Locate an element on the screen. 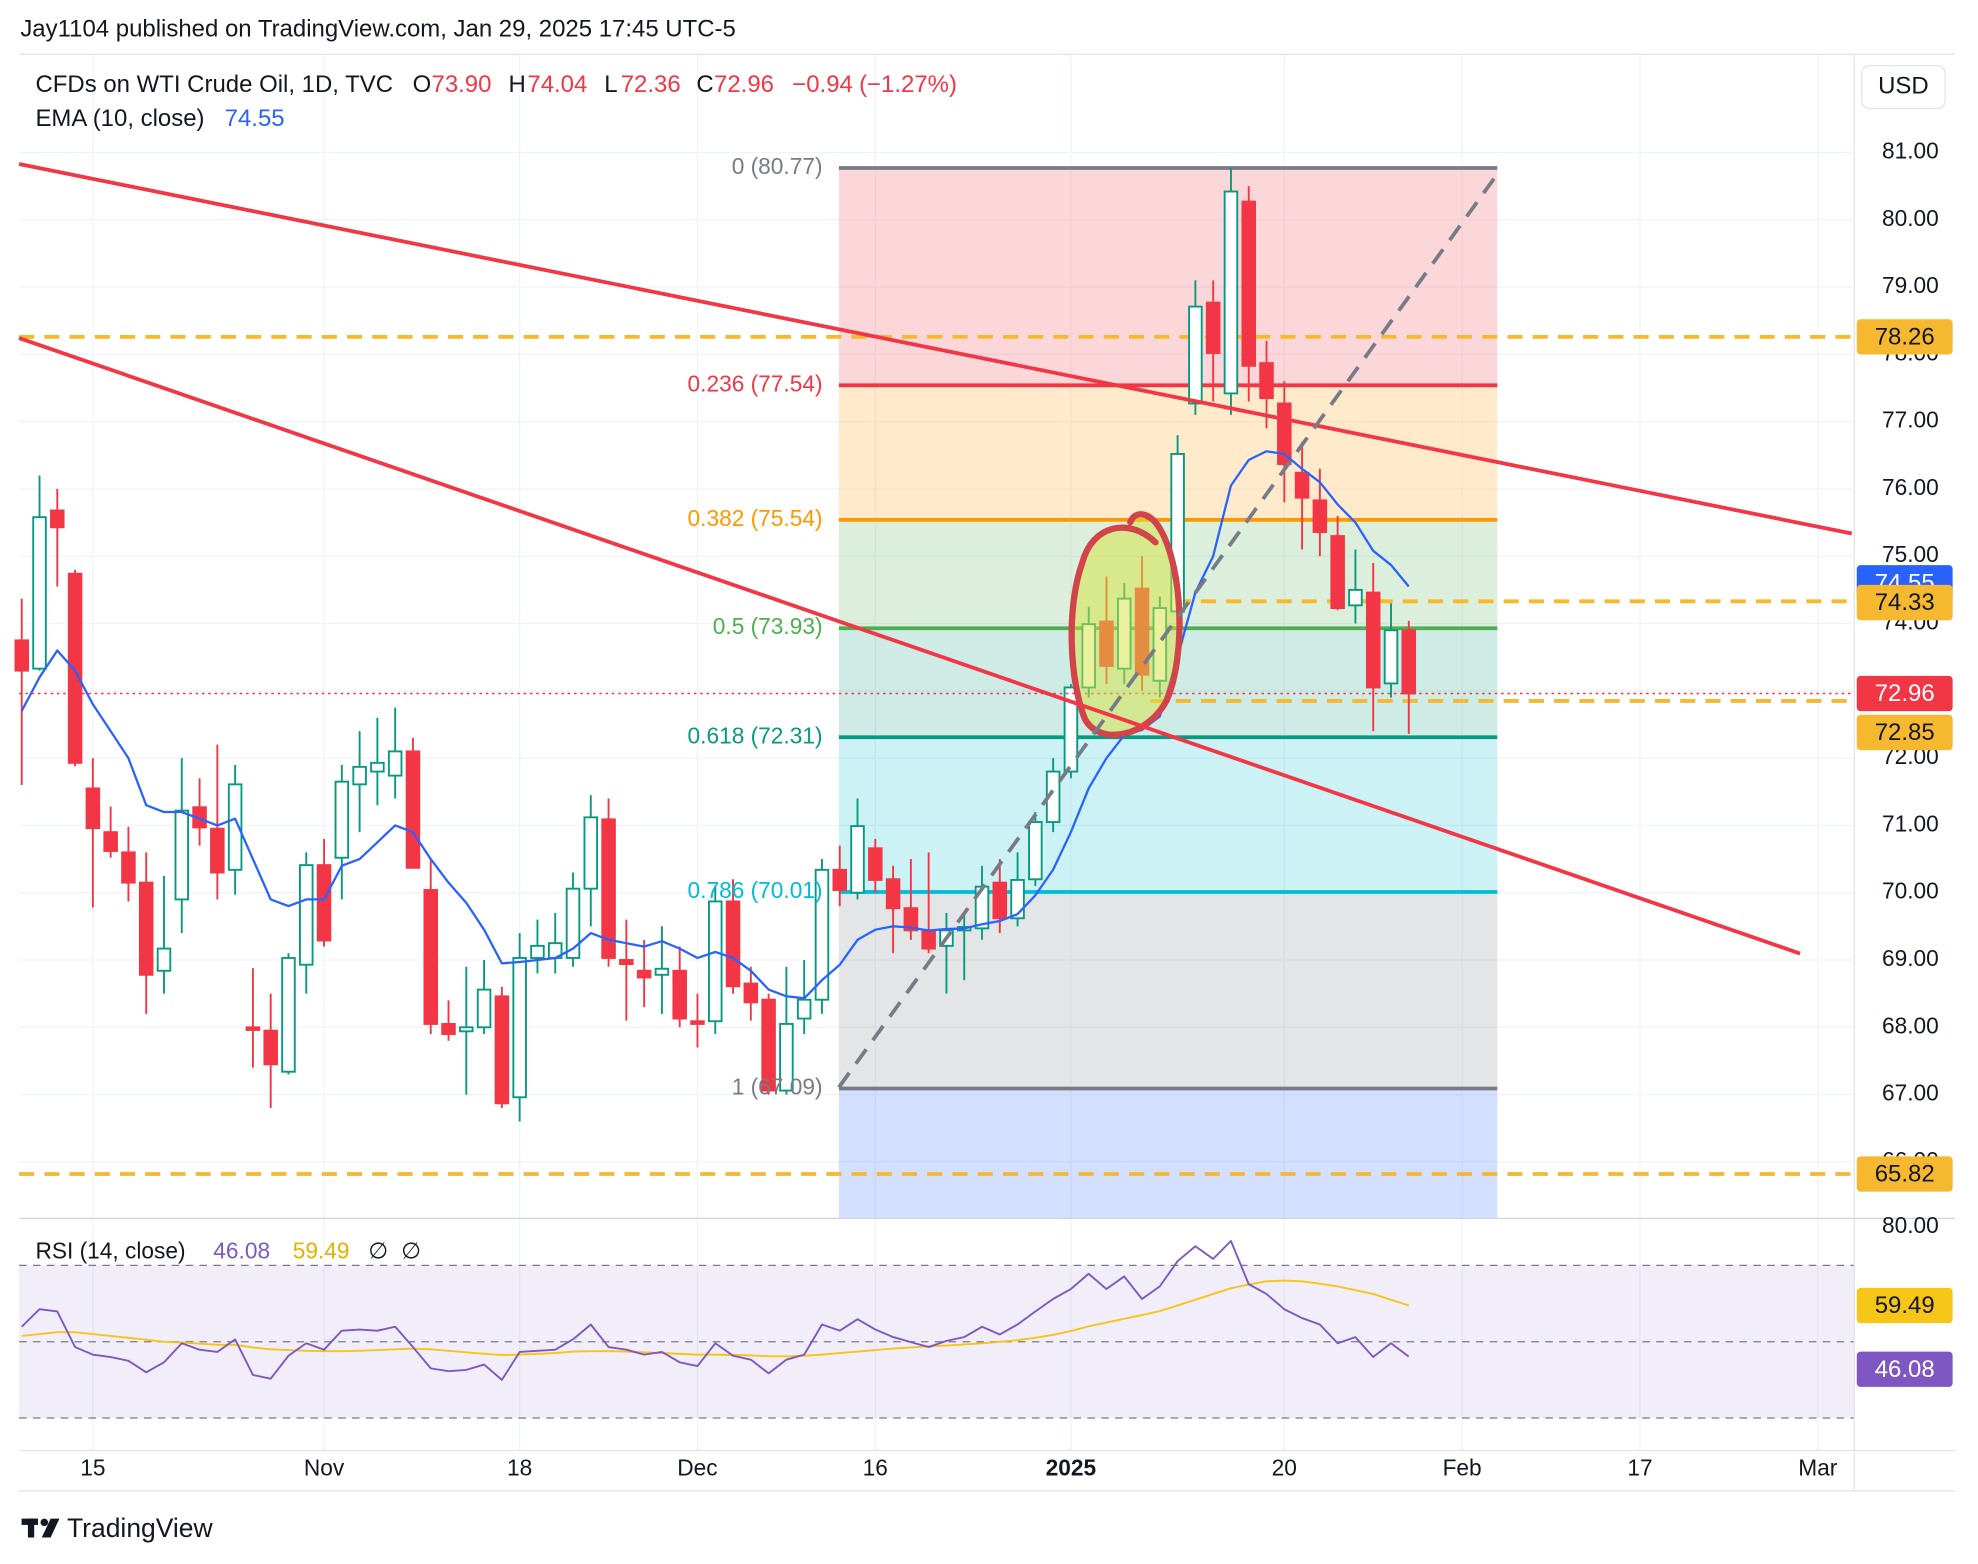 The height and width of the screenshot is (1564, 1978). fib-label: 0.382 (75.54) is located at coordinates (755, 518).